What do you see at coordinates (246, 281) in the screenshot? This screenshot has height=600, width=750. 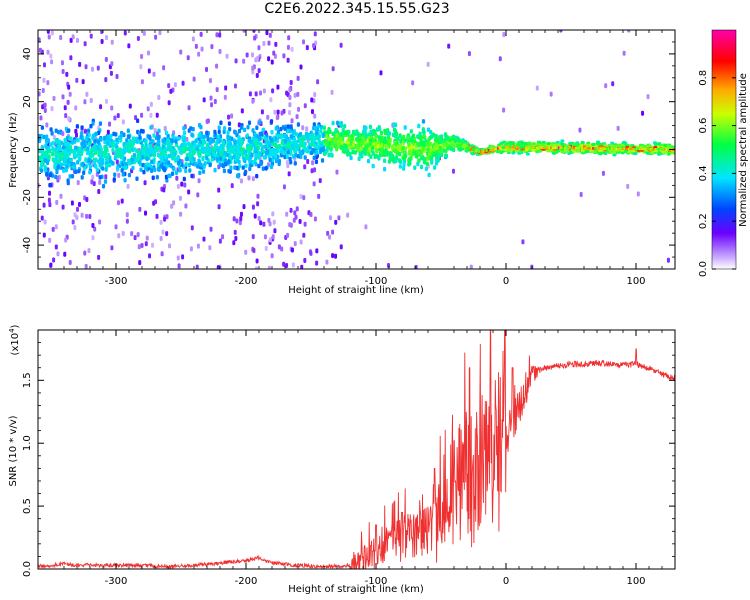 I see `x-tick-label: -200` at bounding box center [246, 281].